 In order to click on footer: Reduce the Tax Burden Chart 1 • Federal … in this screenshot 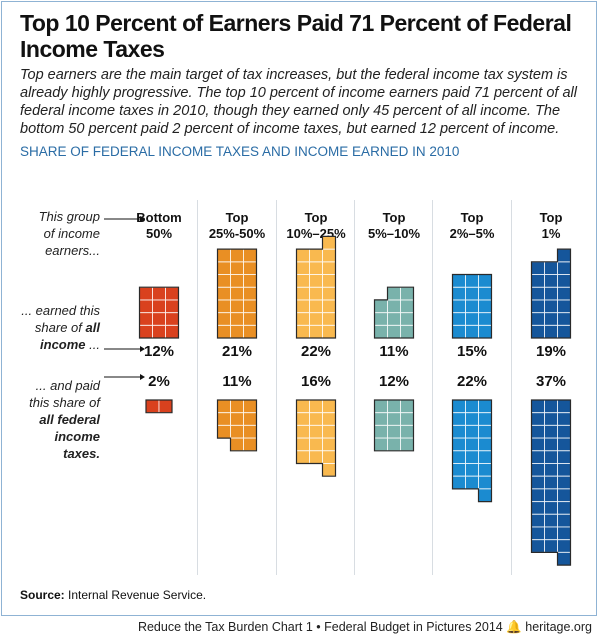, I will do `click(365, 627)`.